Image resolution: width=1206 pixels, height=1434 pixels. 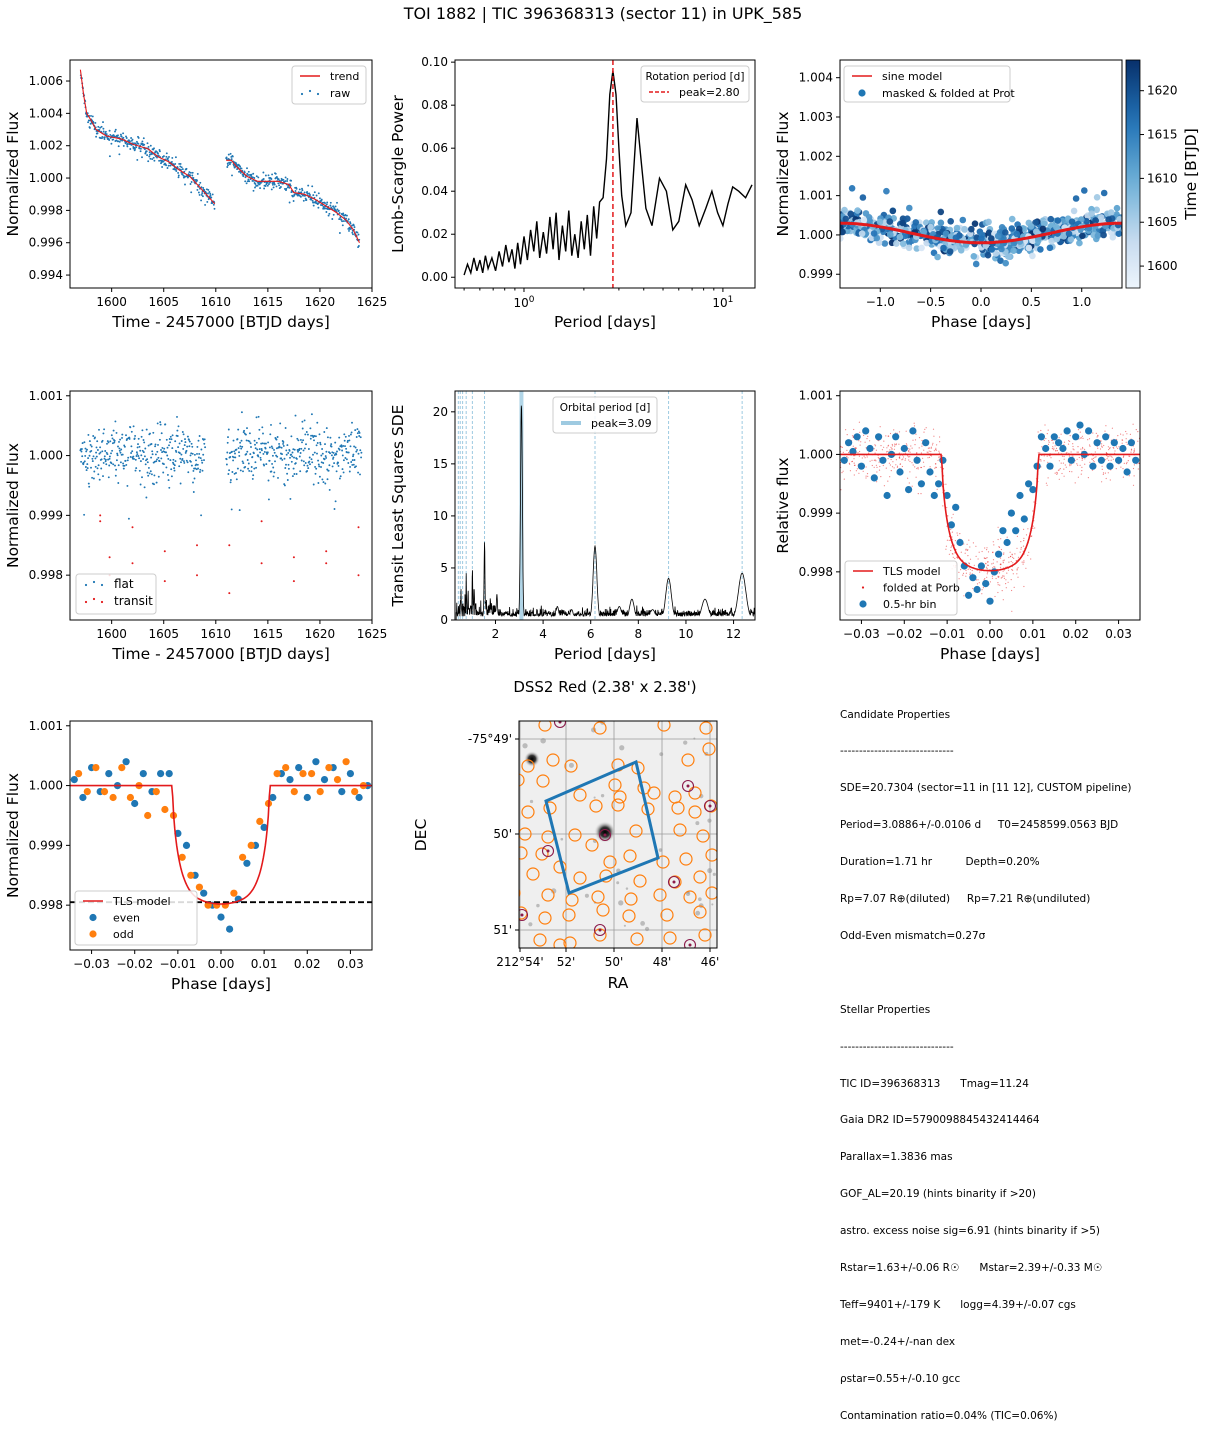 I want to click on y-tick-label: 0.998, so click(x=46, y=575).